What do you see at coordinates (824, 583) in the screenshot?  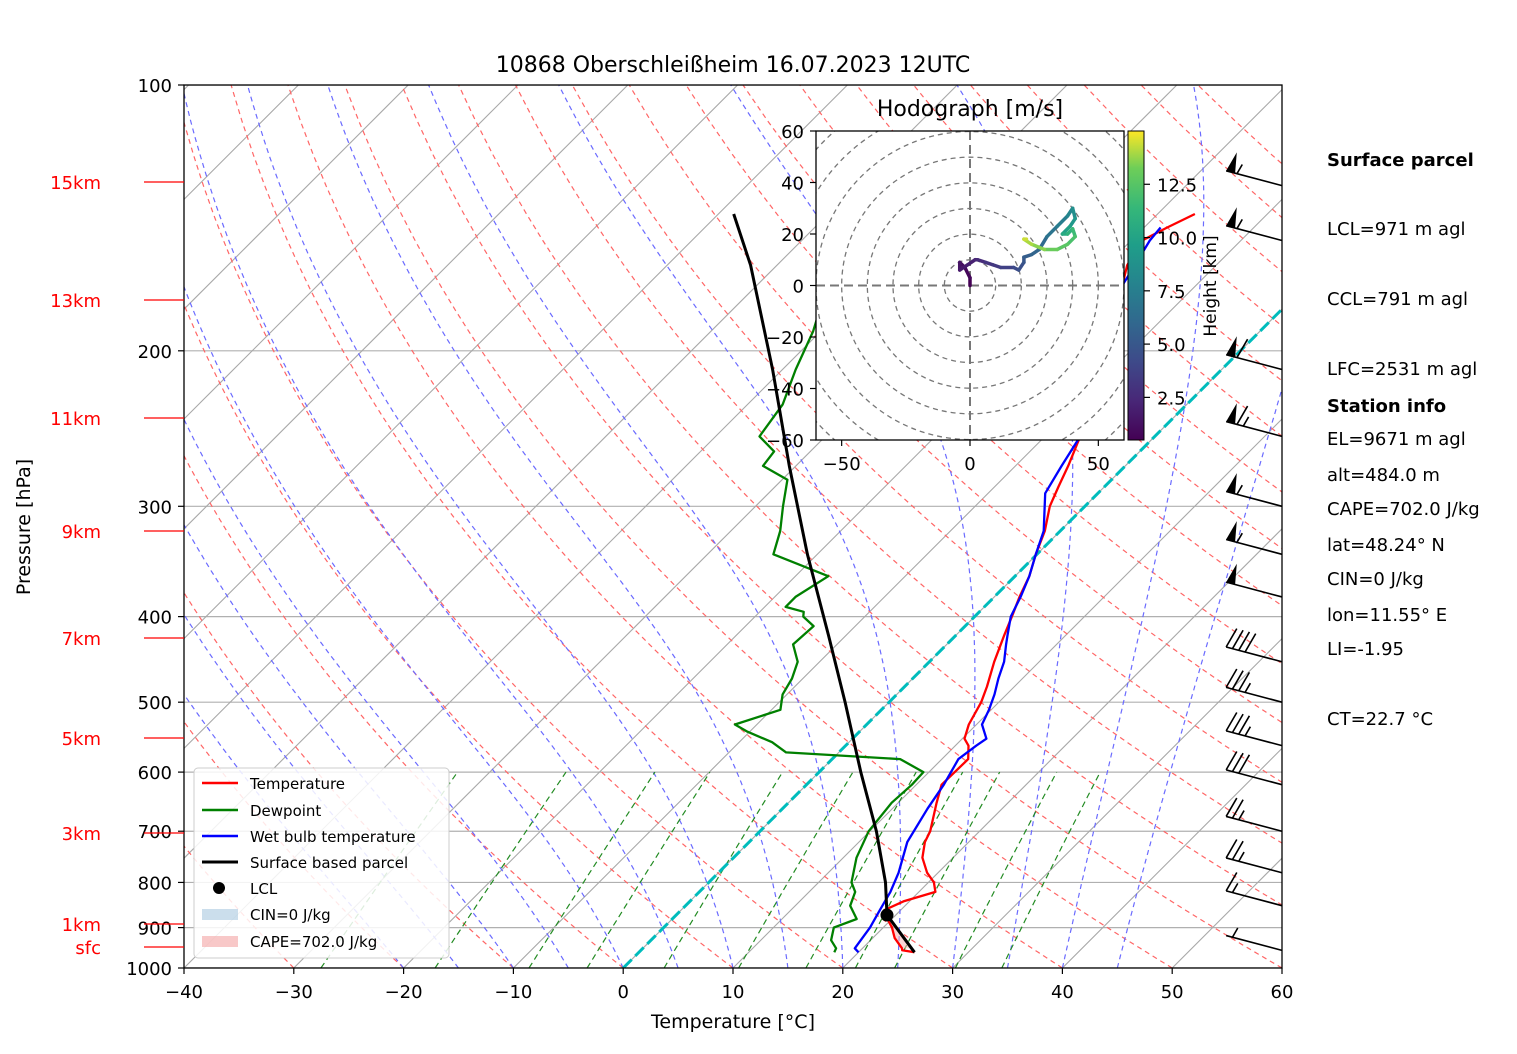 I see `parcel-line` at bounding box center [824, 583].